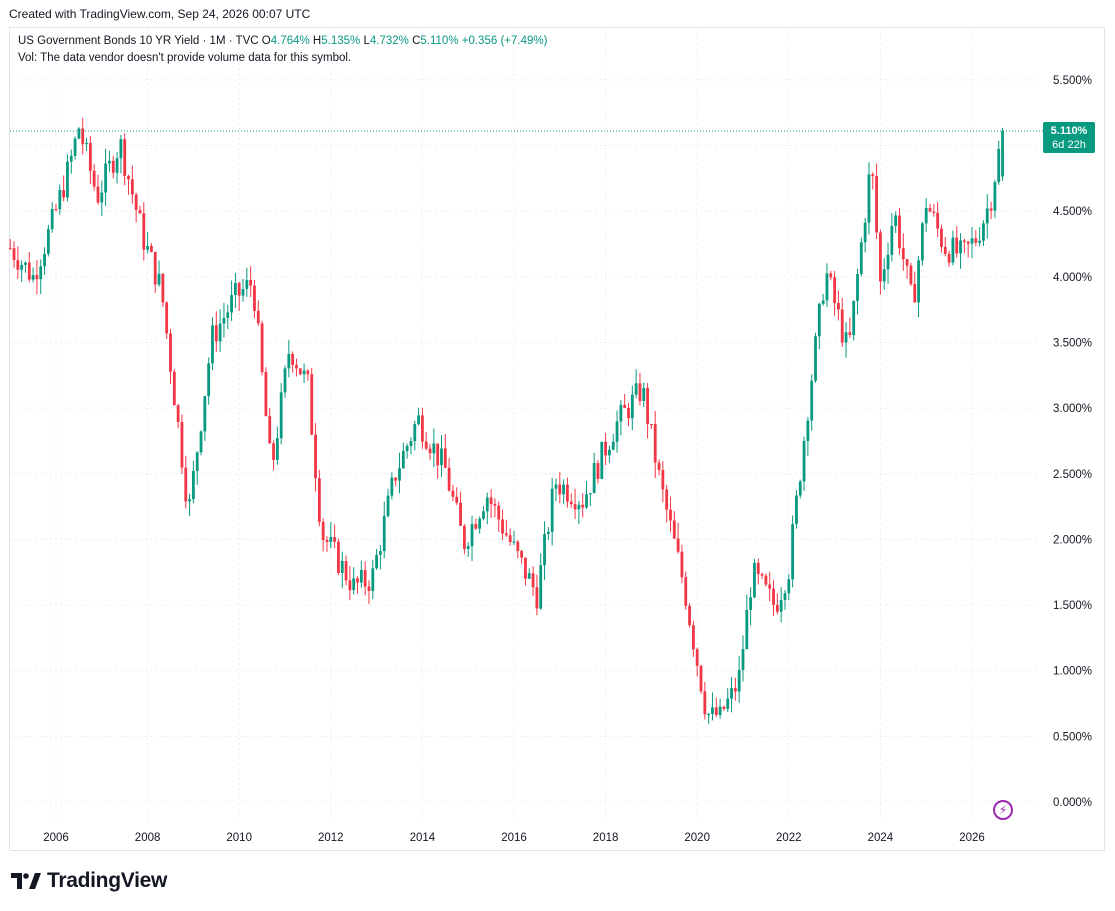 This screenshot has width=1115, height=911. Describe the element at coordinates (1003, 810) in the screenshot. I see `lightning-icon: ⚡` at that location.